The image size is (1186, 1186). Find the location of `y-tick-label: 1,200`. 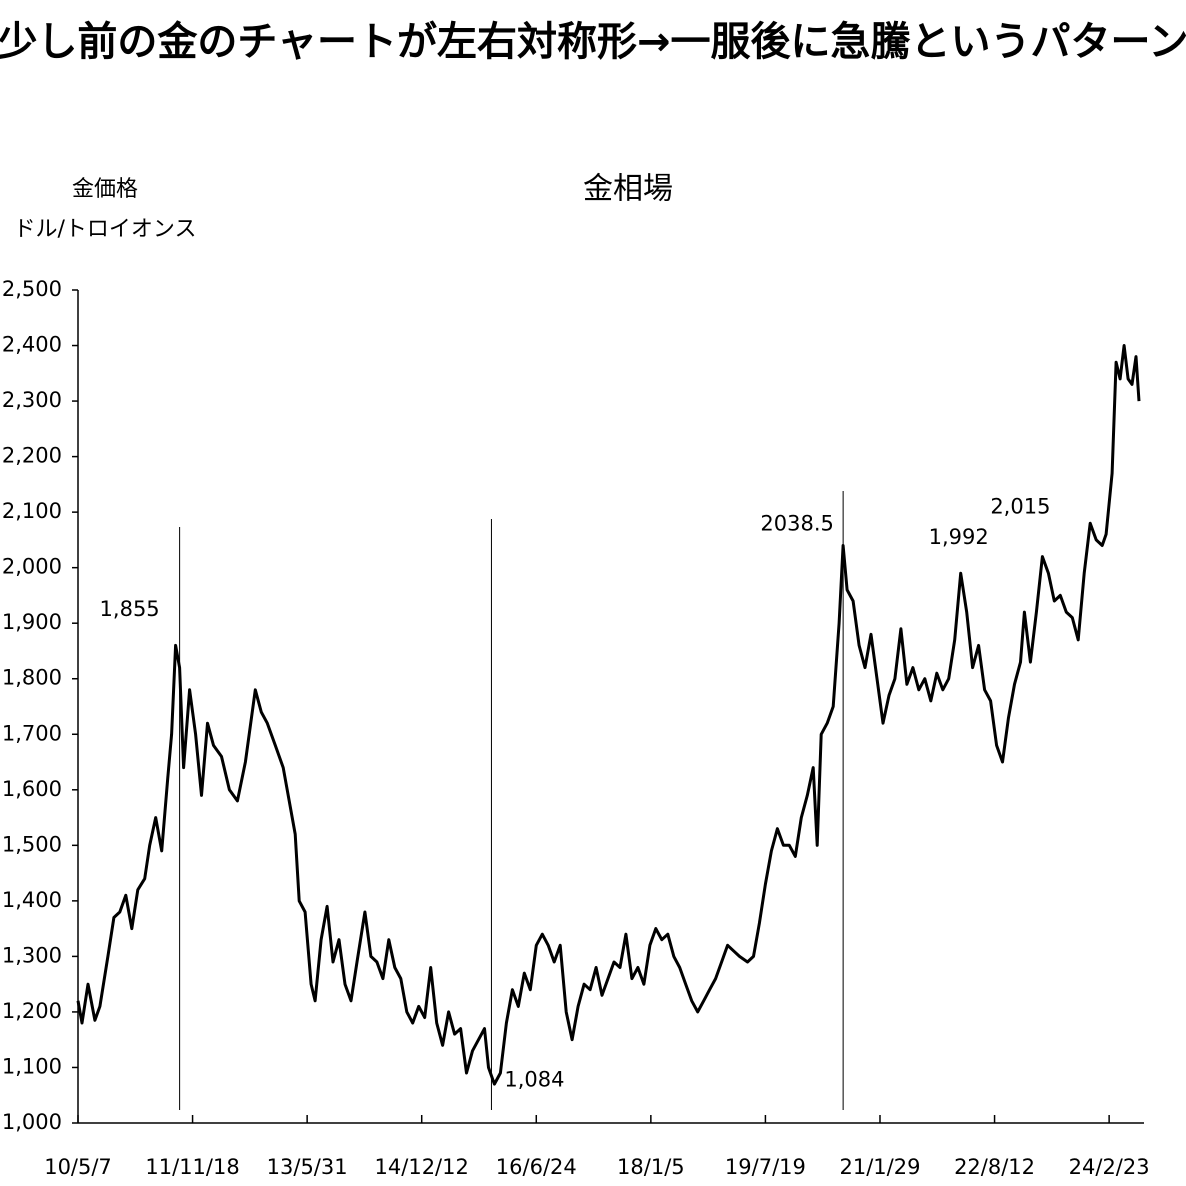

y-tick-label: 1,200 is located at coordinates (32, 1011).